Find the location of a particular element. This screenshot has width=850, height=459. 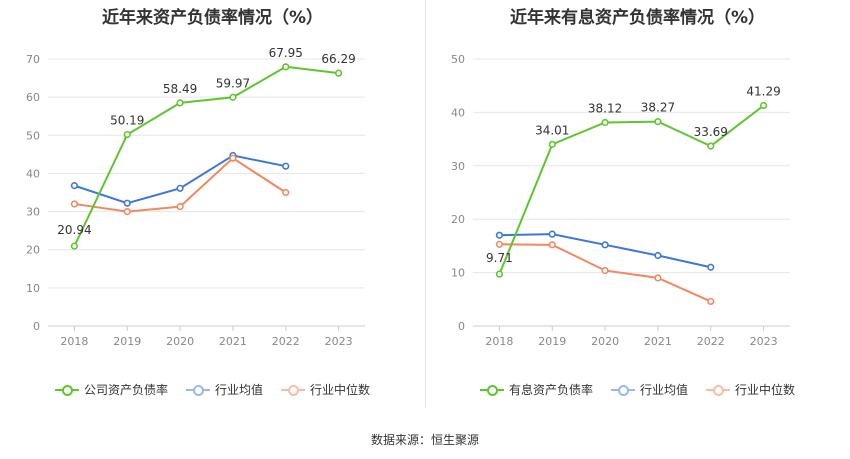

legend-label: 有息资产负债率 is located at coordinates (550, 390).